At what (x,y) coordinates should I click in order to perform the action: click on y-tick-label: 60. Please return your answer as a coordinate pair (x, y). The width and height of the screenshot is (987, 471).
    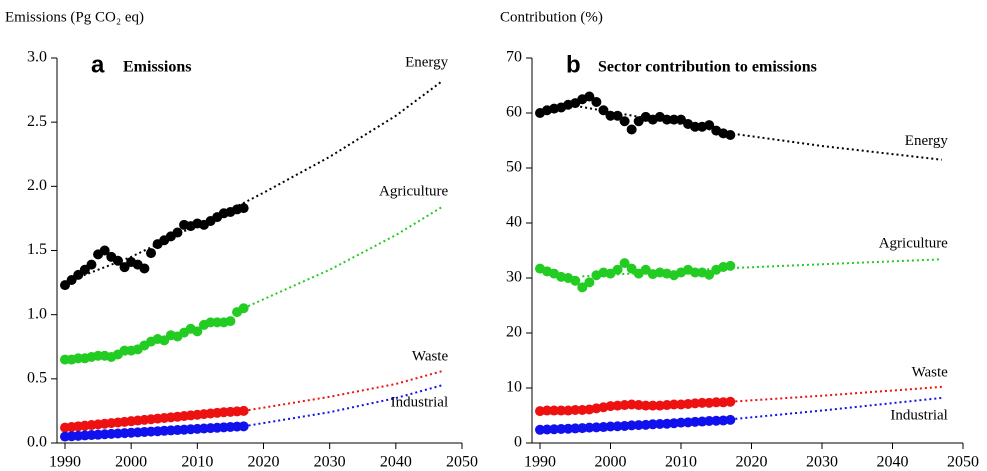
    Looking at the image, I should click on (514, 112).